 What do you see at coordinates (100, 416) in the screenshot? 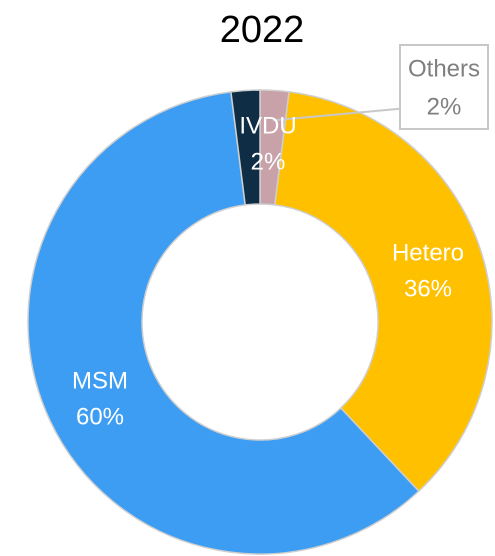
I see `data-label-value: 60%` at bounding box center [100, 416].